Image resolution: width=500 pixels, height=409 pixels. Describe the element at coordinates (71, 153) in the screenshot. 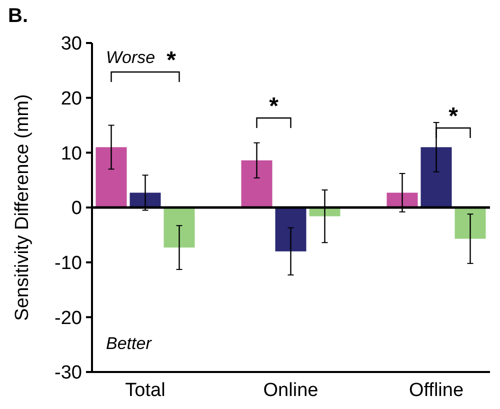

I see `y-tick-label: 10` at that location.